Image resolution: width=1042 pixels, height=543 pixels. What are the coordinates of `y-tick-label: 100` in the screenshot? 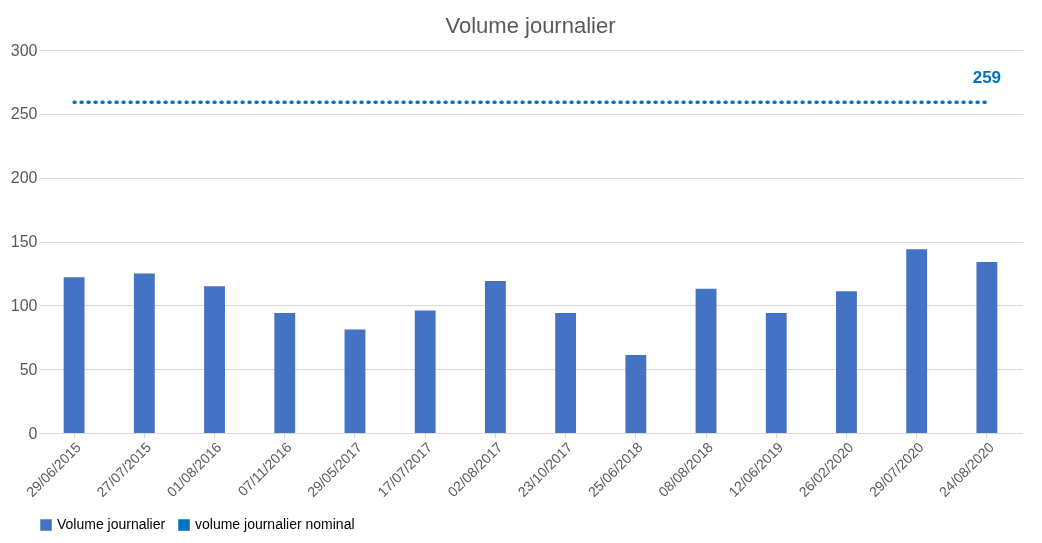 It's located at (24, 305).